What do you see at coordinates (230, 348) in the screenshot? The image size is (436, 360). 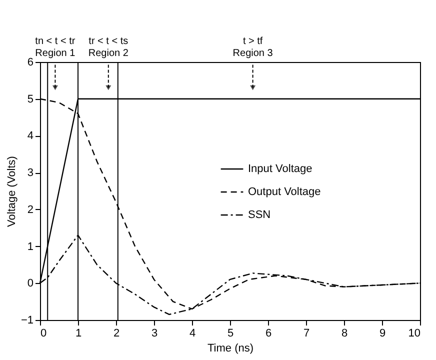 I see `x-axis-title: Time (ns)` at bounding box center [230, 348].